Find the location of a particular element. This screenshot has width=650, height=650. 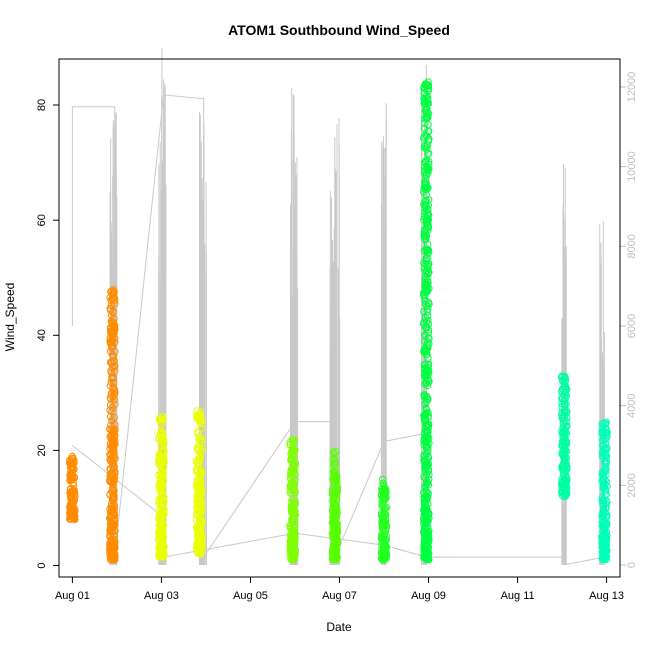

x-axis-label: Date is located at coordinates (339, 627).